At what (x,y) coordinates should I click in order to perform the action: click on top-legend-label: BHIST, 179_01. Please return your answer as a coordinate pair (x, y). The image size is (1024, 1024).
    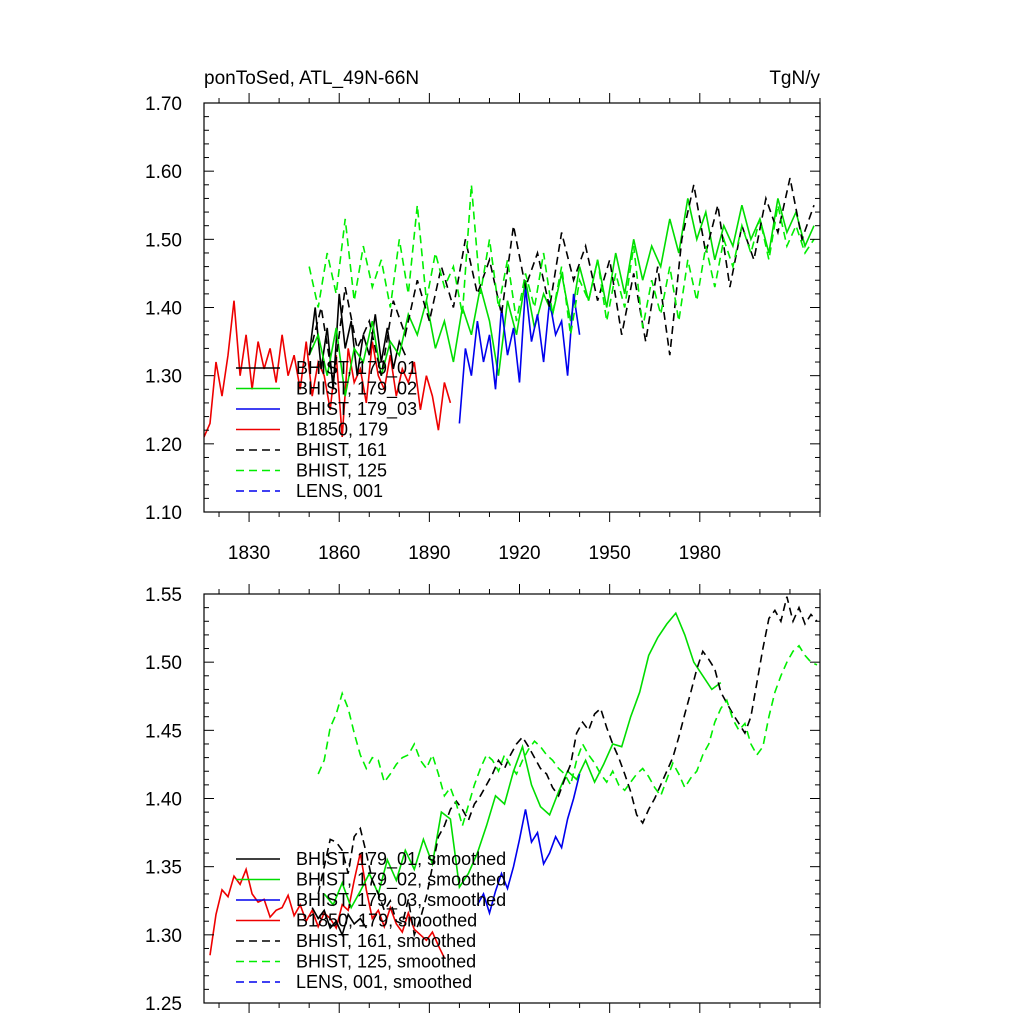
    Looking at the image, I should click on (356, 368).